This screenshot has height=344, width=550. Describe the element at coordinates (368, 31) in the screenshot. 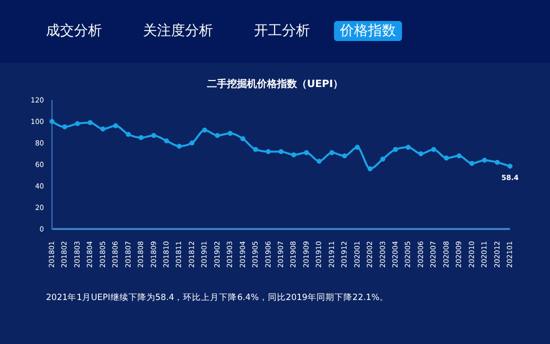

I see `text: 价格指数` at that location.